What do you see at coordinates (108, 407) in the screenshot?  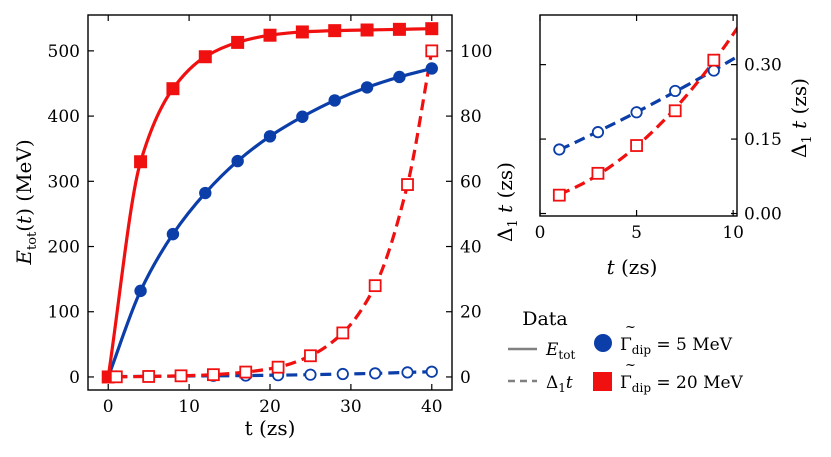 I see `main-xtick-label-0: 0` at bounding box center [108, 407].